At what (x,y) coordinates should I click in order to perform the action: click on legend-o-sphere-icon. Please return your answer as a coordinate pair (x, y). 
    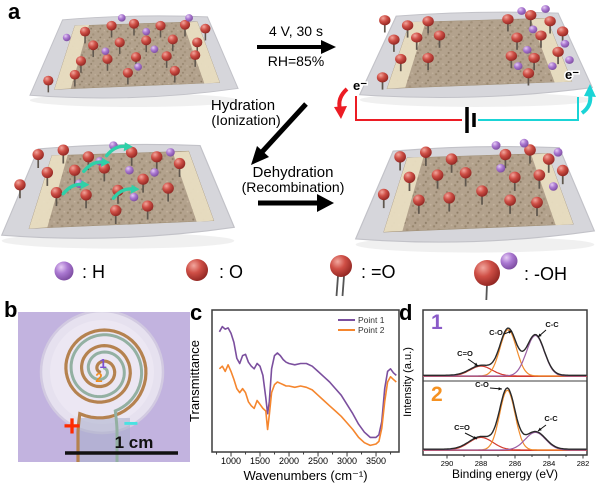
    Looking at the image, I should click on (197, 270).